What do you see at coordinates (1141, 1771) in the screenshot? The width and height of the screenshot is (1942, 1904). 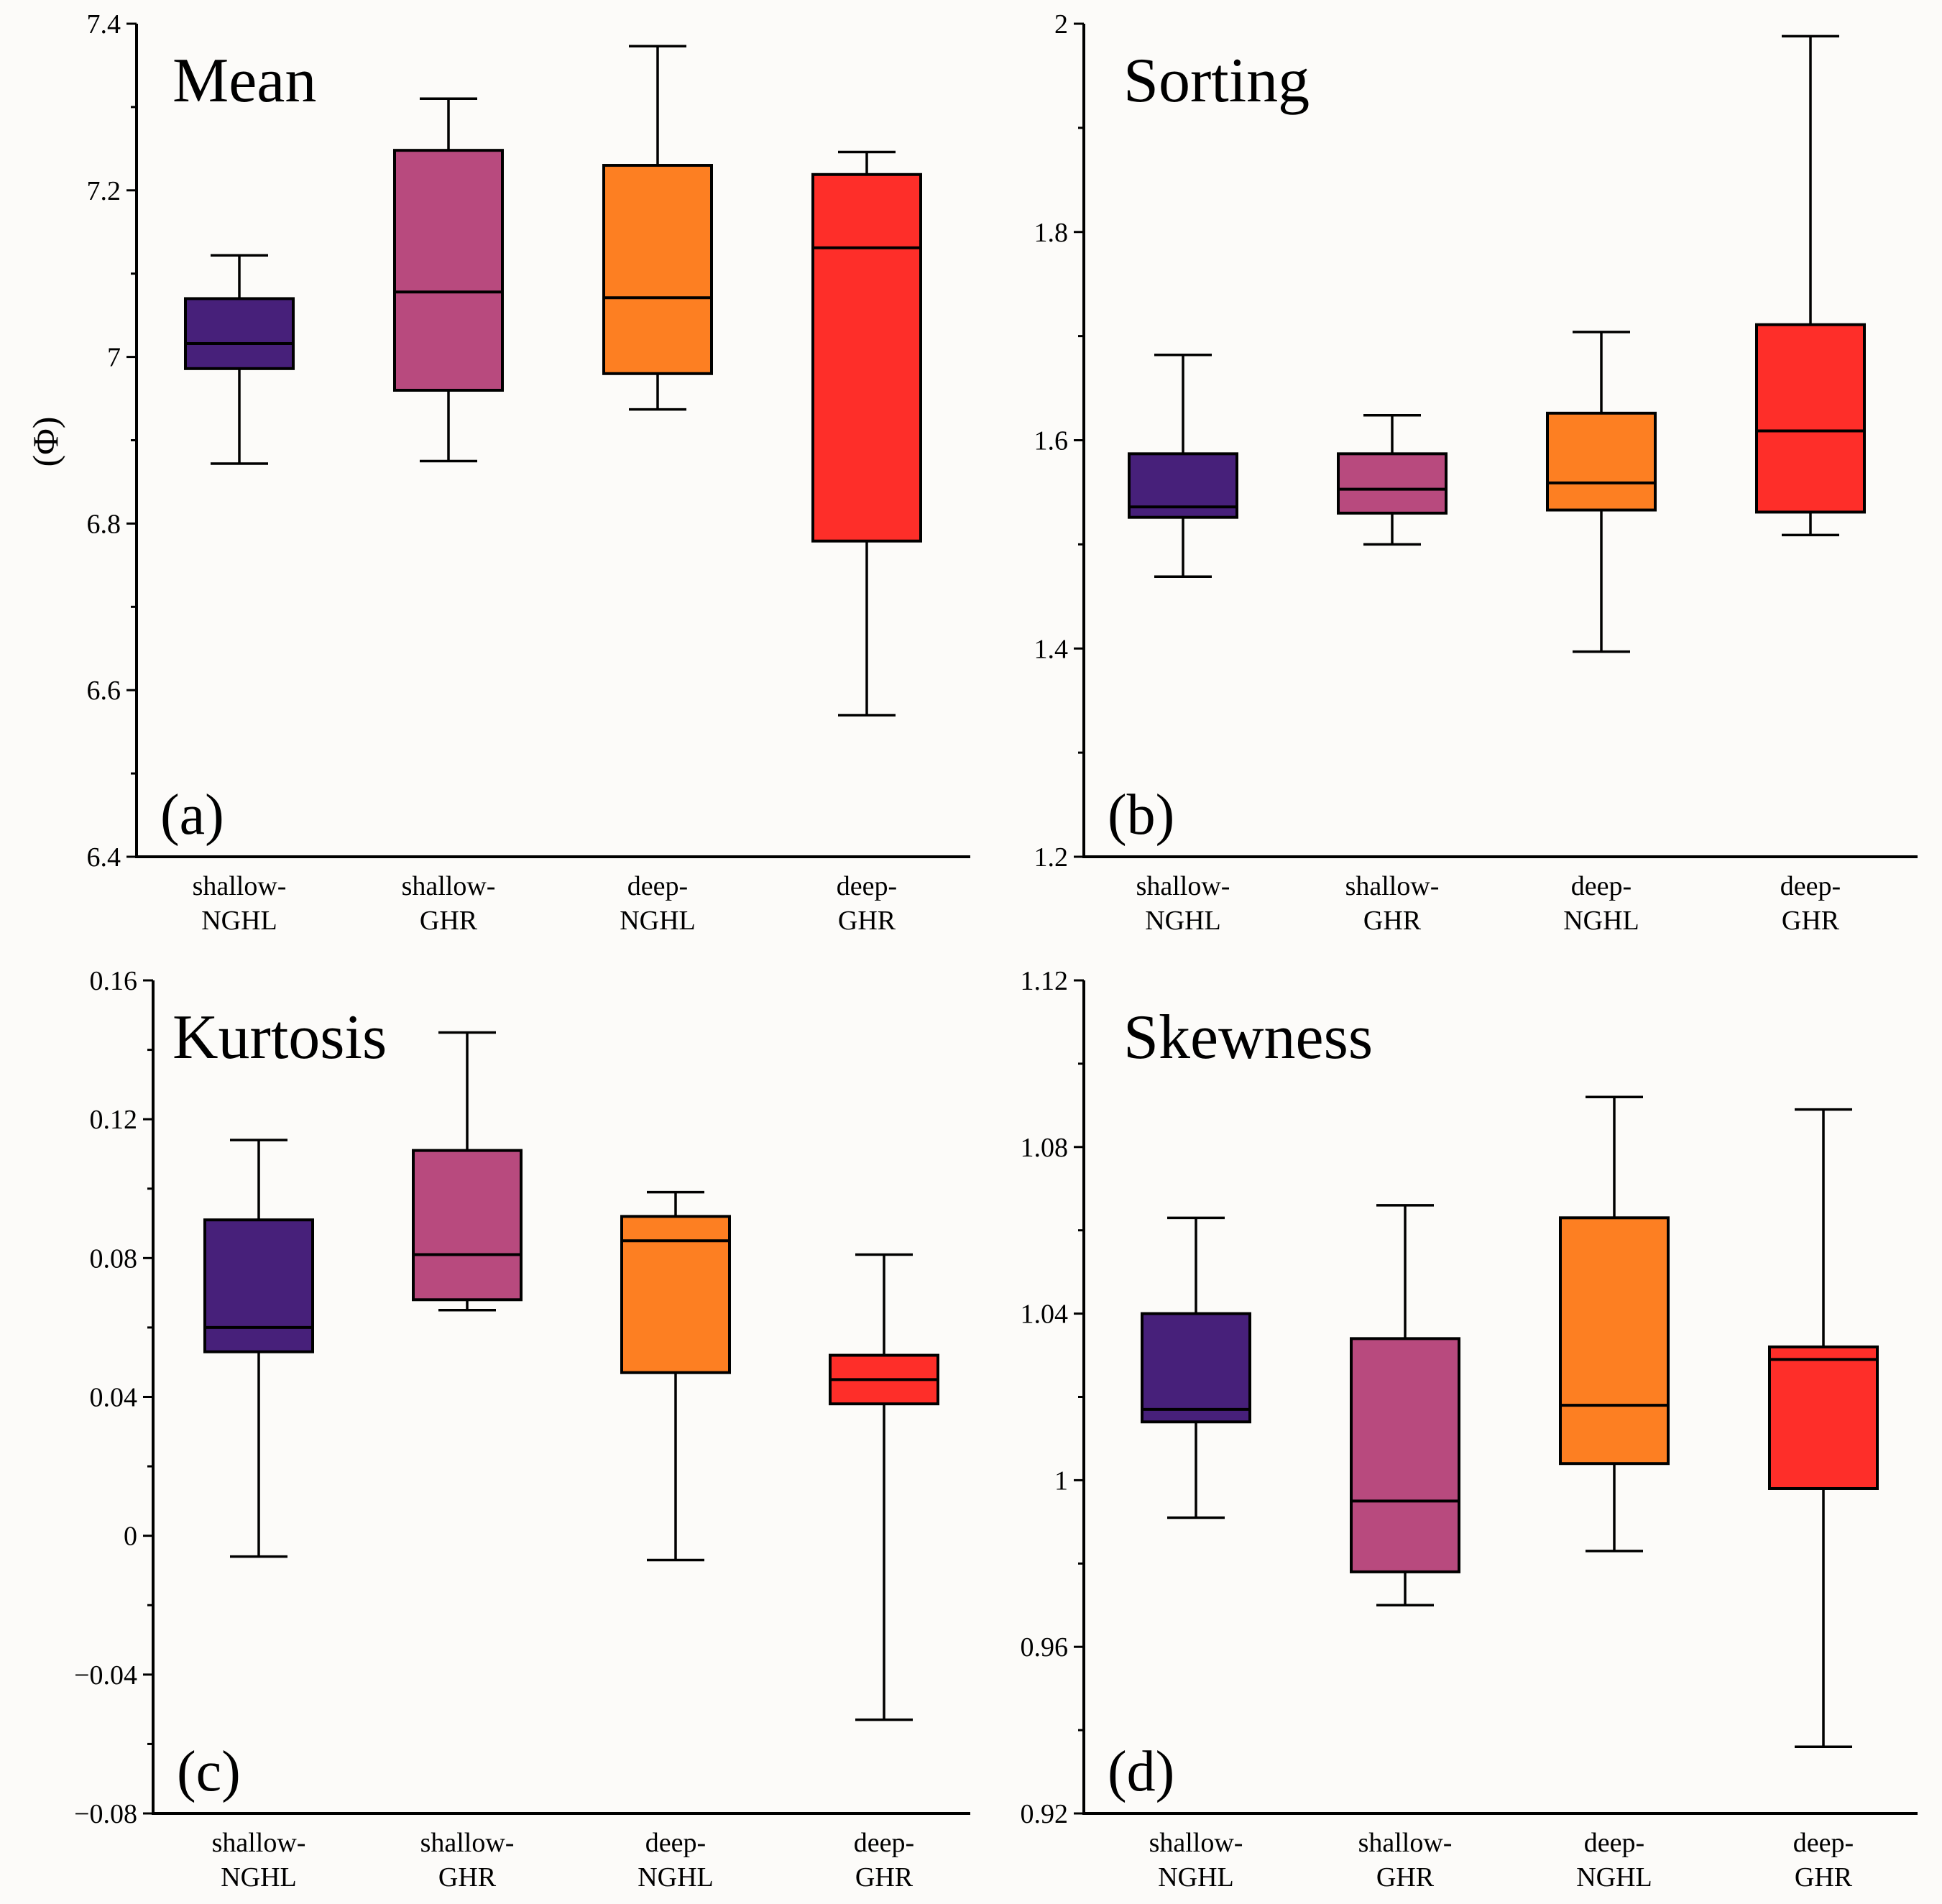 I see `panel-label: (d)` at bounding box center [1141, 1771].